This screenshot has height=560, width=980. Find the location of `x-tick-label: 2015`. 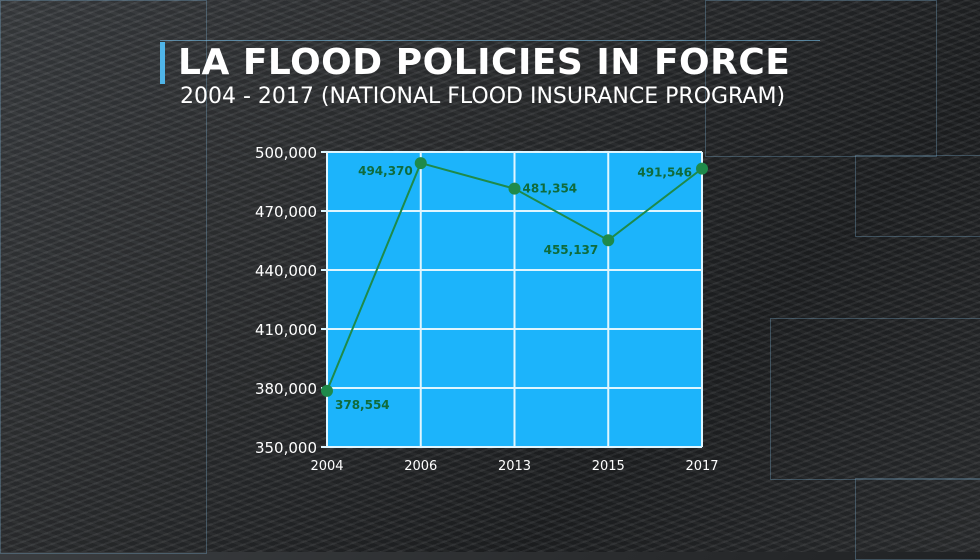

x-tick-label: 2015 is located at coordinates (608, 466).